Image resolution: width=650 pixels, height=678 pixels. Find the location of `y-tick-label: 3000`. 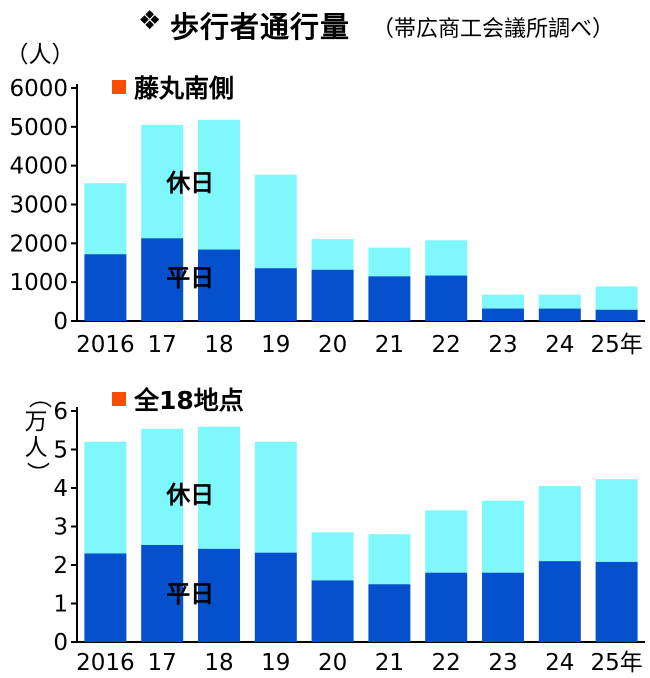

y-tick-label: 3000 is located at coordinates (38, 206).